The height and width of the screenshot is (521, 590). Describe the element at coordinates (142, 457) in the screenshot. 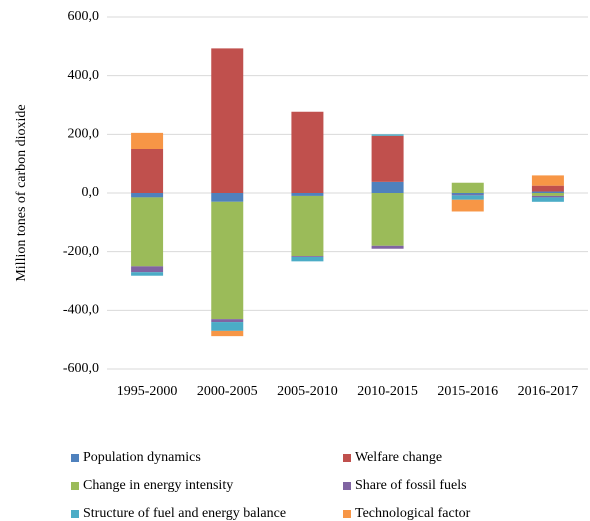

I see `legend-label: Population dynamics` at that location.